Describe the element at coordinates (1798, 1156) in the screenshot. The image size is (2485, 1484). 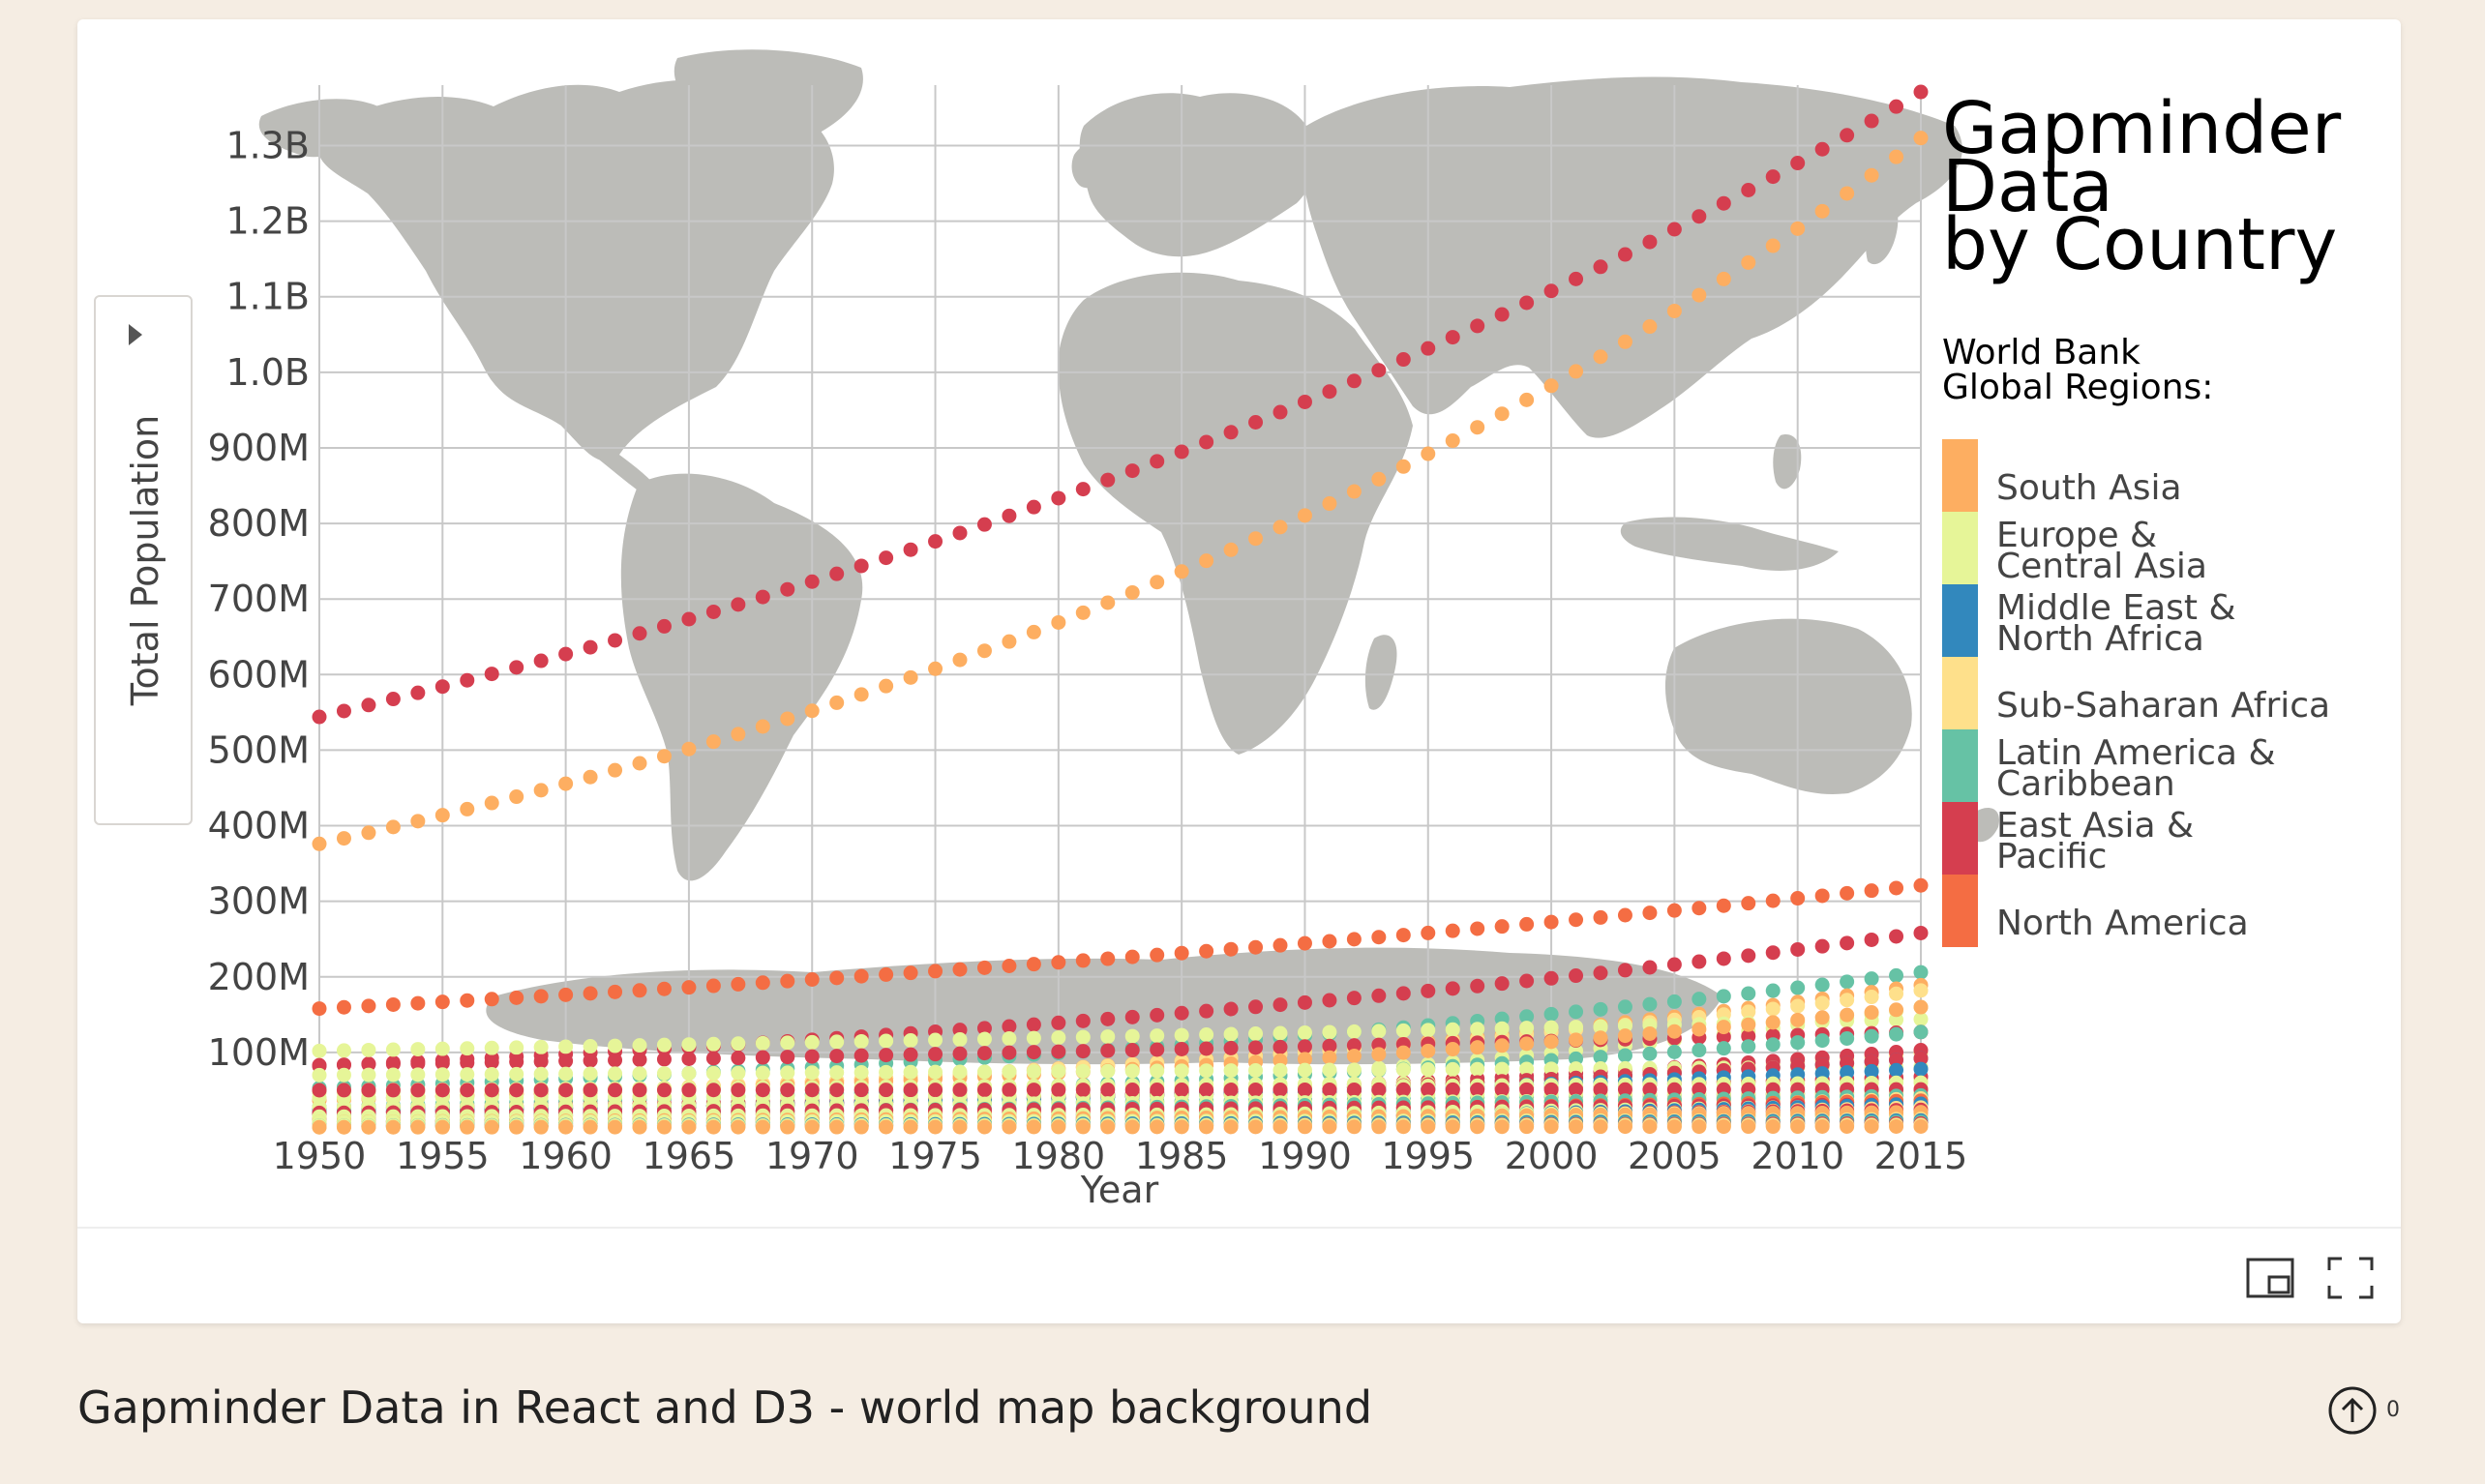
I see `x-tick-label: 2010` at that location.